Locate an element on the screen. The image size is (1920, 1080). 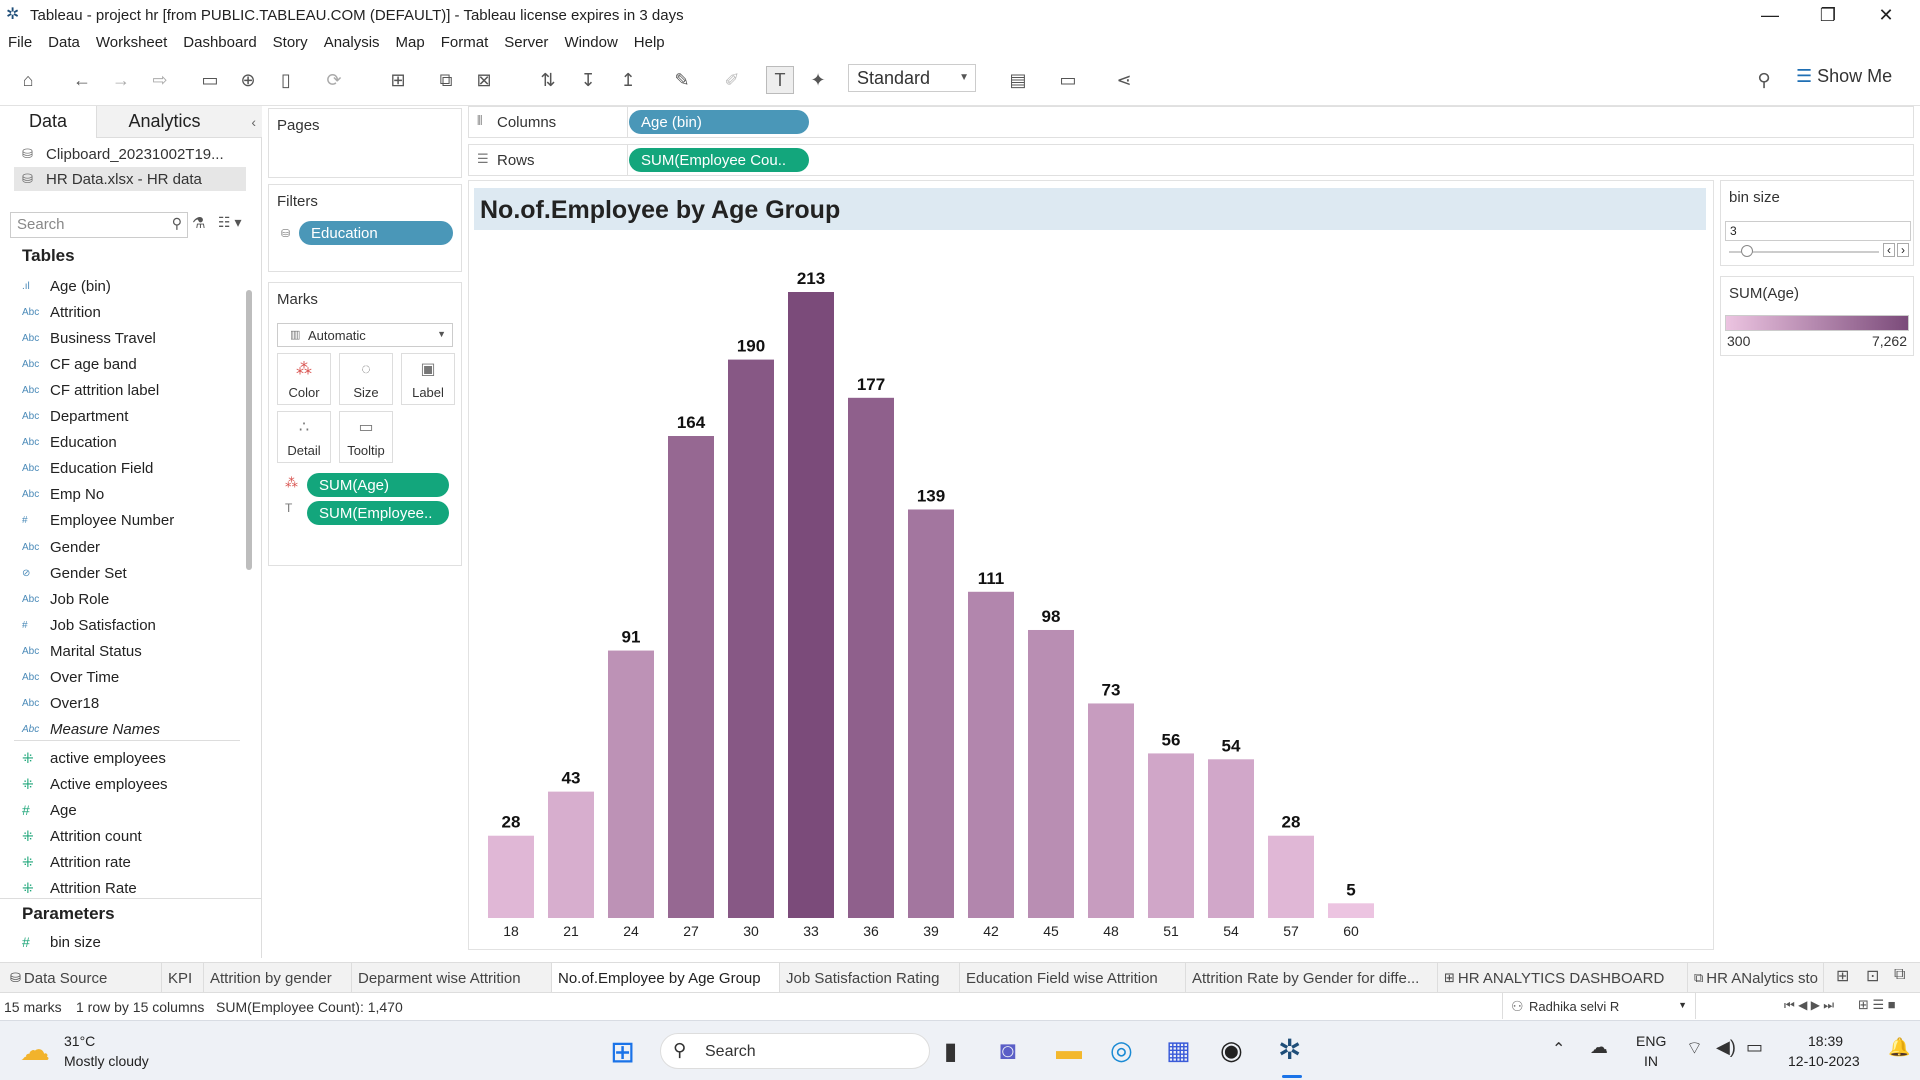
wifi-icon: ⌔ is located at coordinates (1694, 1048).